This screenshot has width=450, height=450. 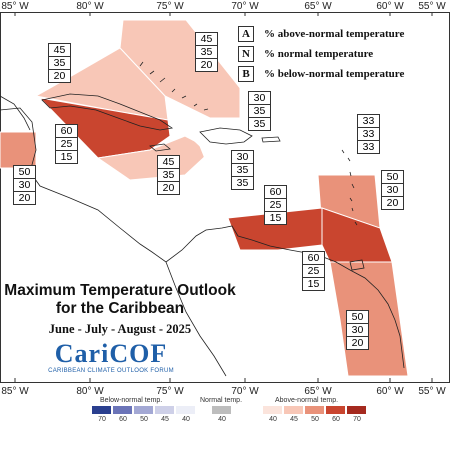 What do you see at coordinates (246, 74) in the screenshot?
I see `legend-key-below: B` at bounding box center [246, 74].